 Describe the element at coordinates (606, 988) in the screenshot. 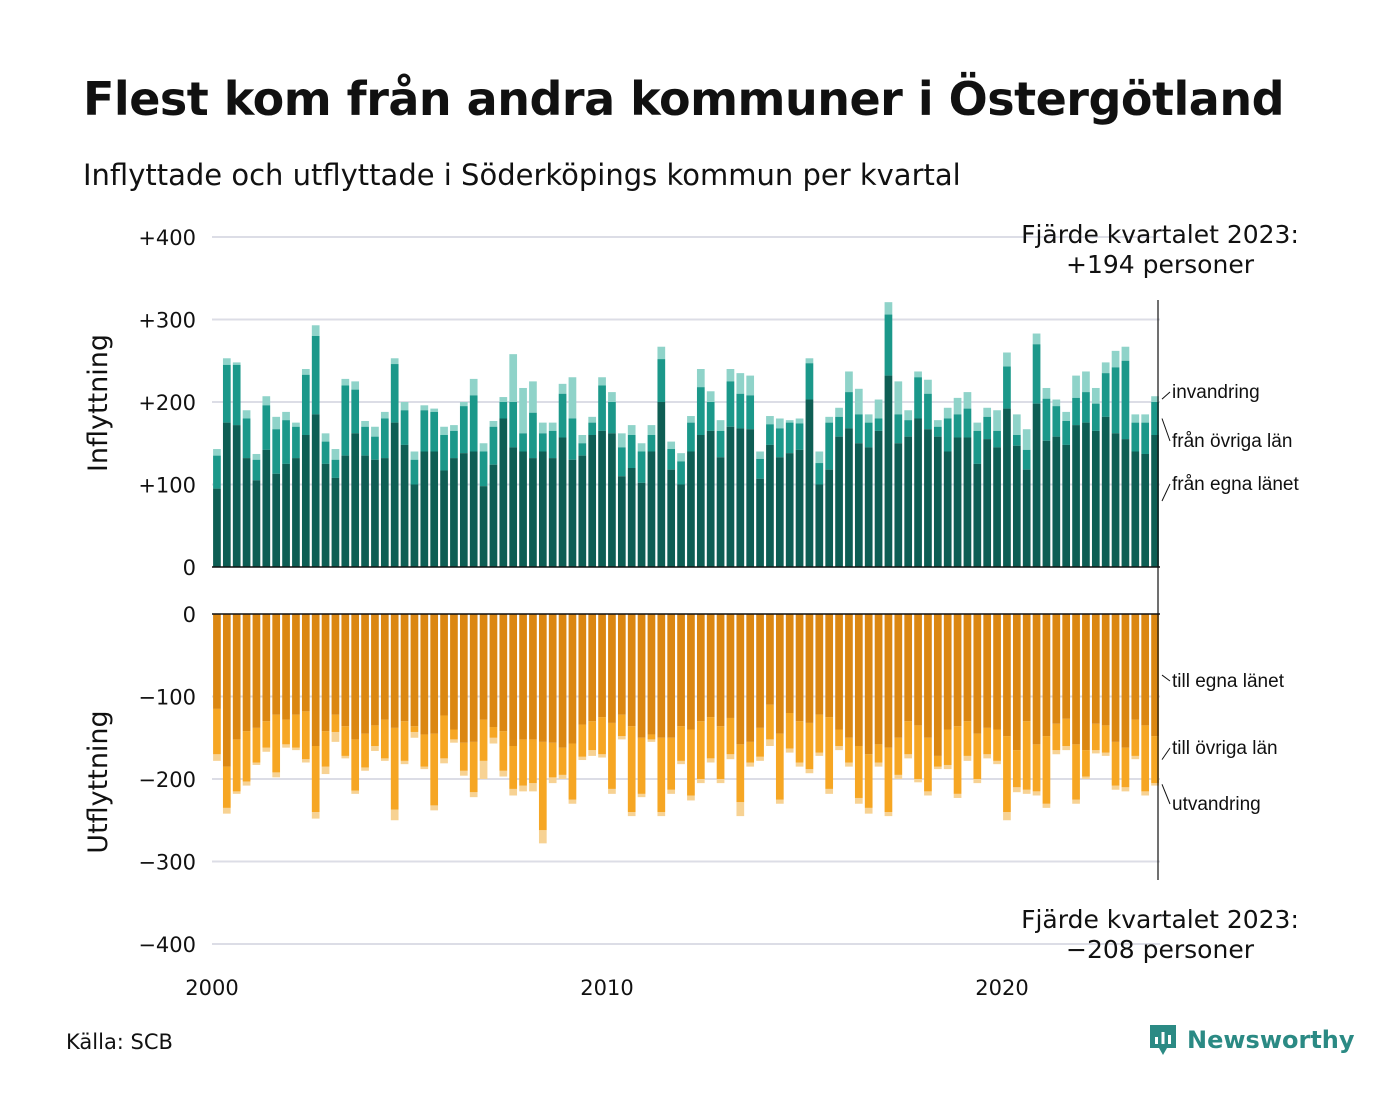

I see `x-tick-labels: 2000 2010 2020` at that location.